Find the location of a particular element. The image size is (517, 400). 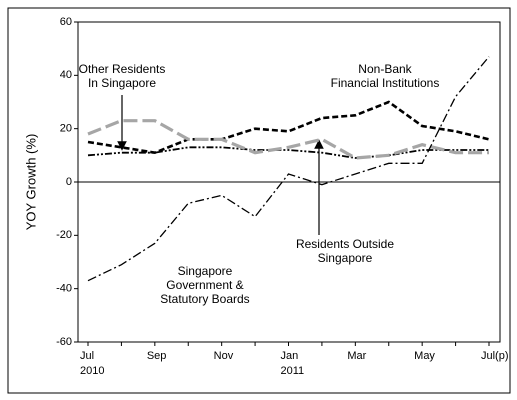

y-tick-label: -40 is located at coordinates (64, 289).